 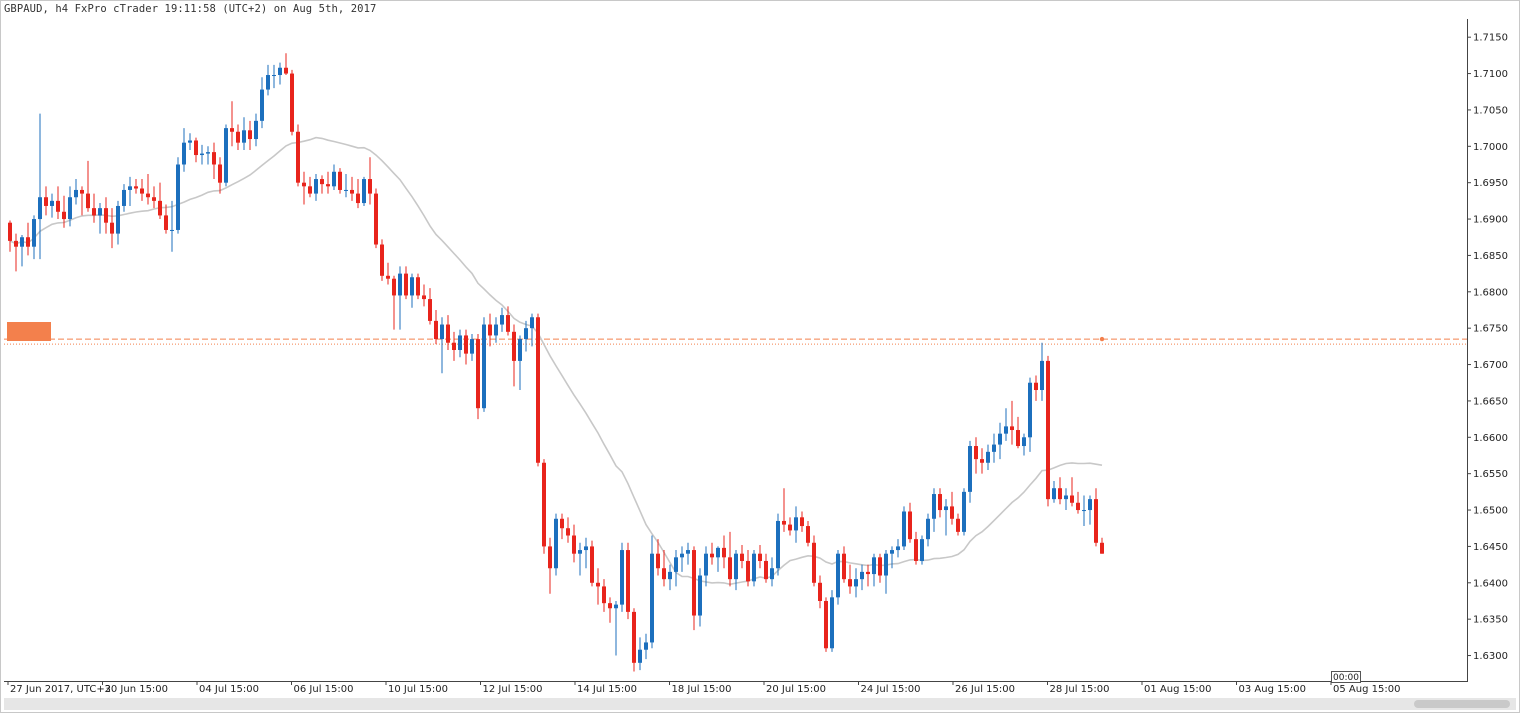 What do you see at coordinates (1490, 256) in the screenshot?
I see `price-tick-label: 1.6850` at bounding box center [1490, 256].